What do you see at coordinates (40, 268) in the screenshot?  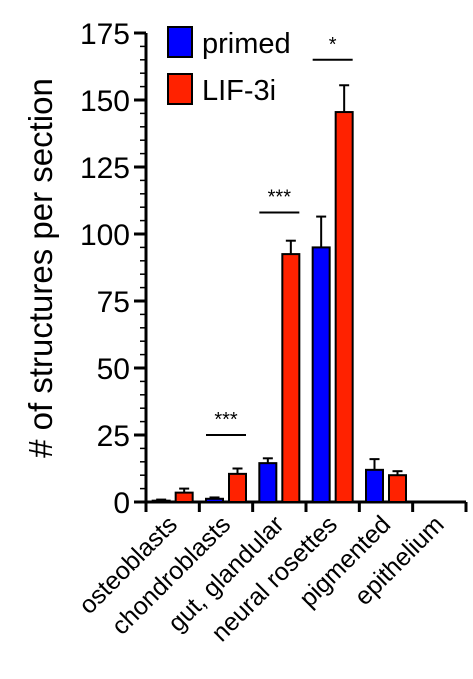 I see `y-axis-label: # of structures per section` at bounding box center [40, 268].